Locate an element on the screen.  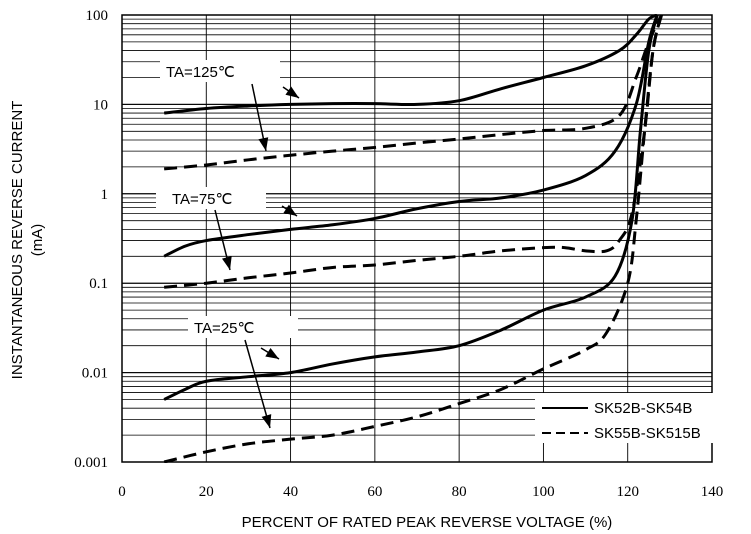
y-tick-label: 10 is located at coordinates (100, 105).